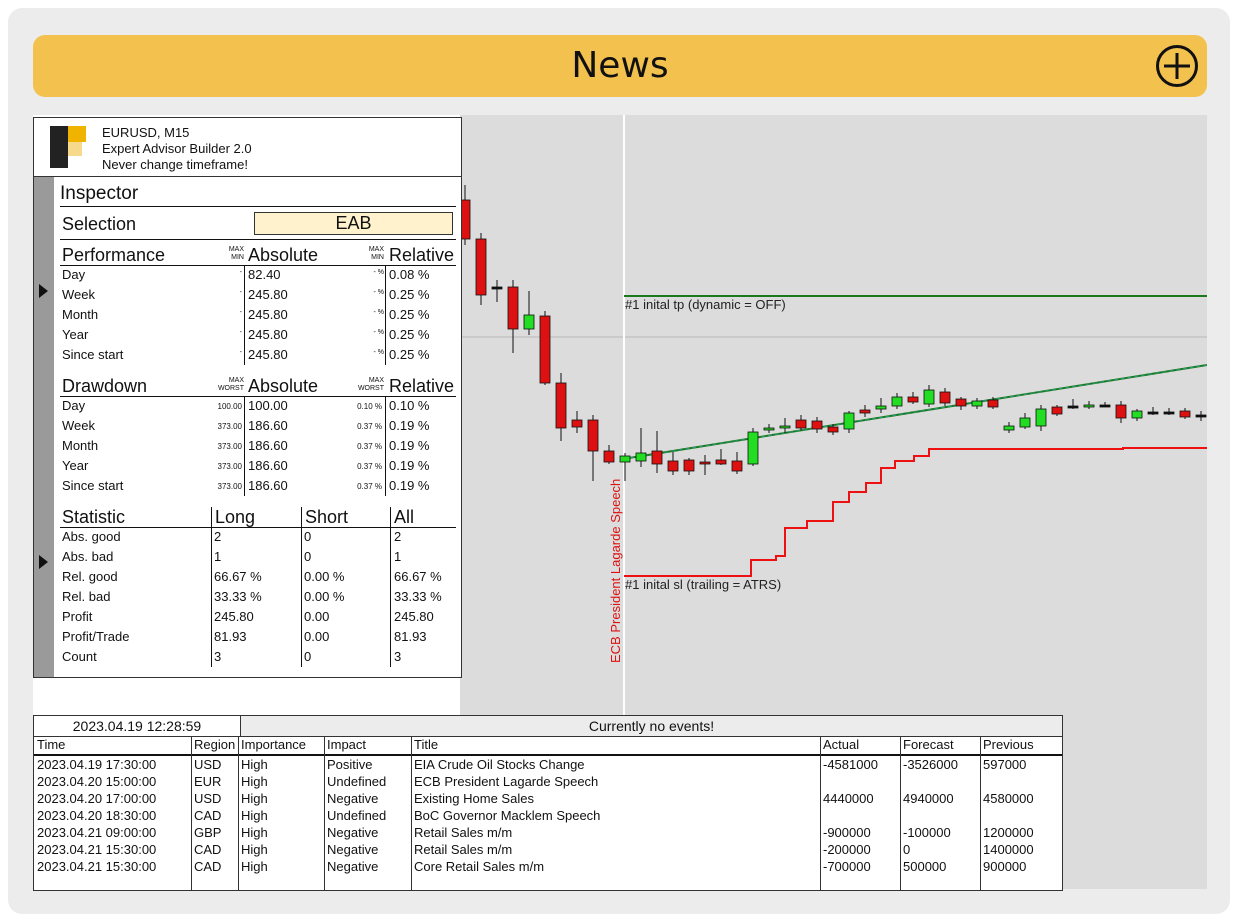 This screenshot has height=922, width=1236. What do you see at coordinates (324, 576) in the screenshot?
I see `statistic-row-short: 0.00 %` at bounding box center [324, 576].